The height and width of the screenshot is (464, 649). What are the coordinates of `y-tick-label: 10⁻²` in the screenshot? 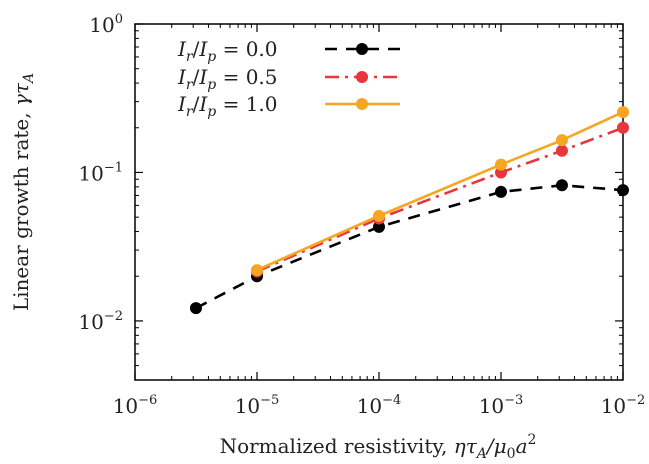 It's located at (100, 321).